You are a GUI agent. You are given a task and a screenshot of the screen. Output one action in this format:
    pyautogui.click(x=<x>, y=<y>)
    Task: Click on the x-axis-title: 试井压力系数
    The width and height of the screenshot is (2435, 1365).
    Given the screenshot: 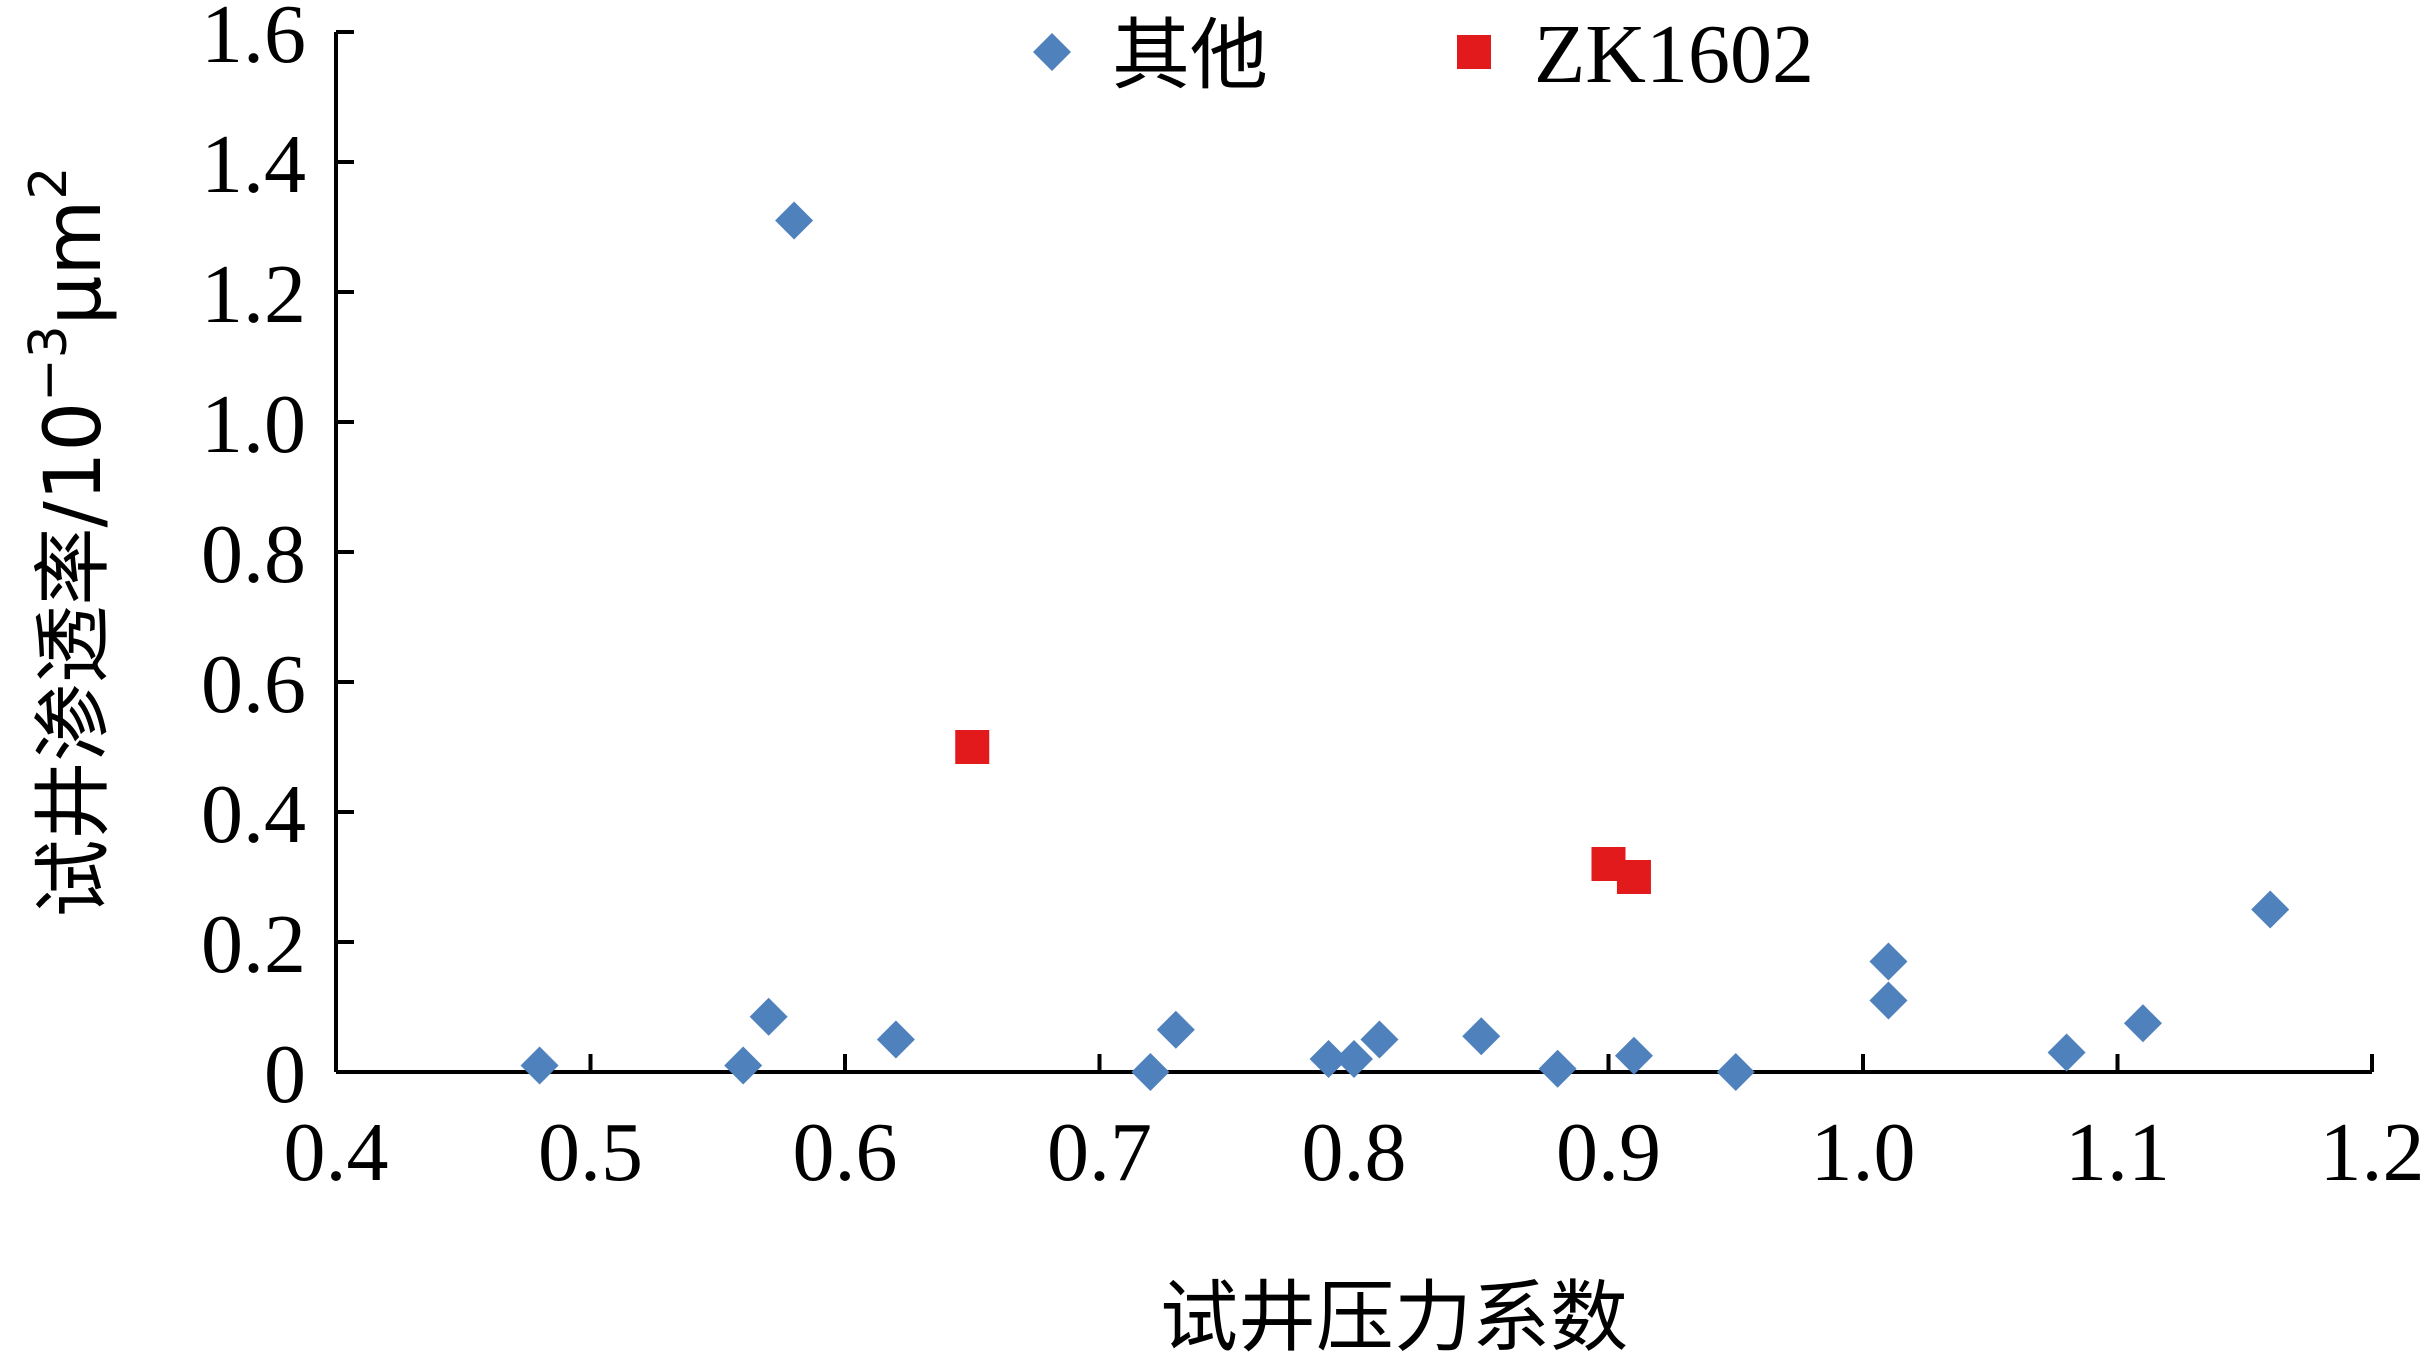 What is the action you would take?
    pyautogui.click(x=1394, y=1318)
    